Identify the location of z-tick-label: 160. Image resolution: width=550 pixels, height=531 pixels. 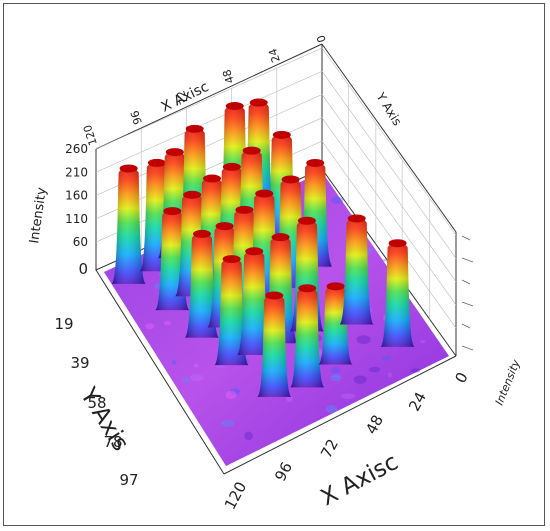
(76, 196).